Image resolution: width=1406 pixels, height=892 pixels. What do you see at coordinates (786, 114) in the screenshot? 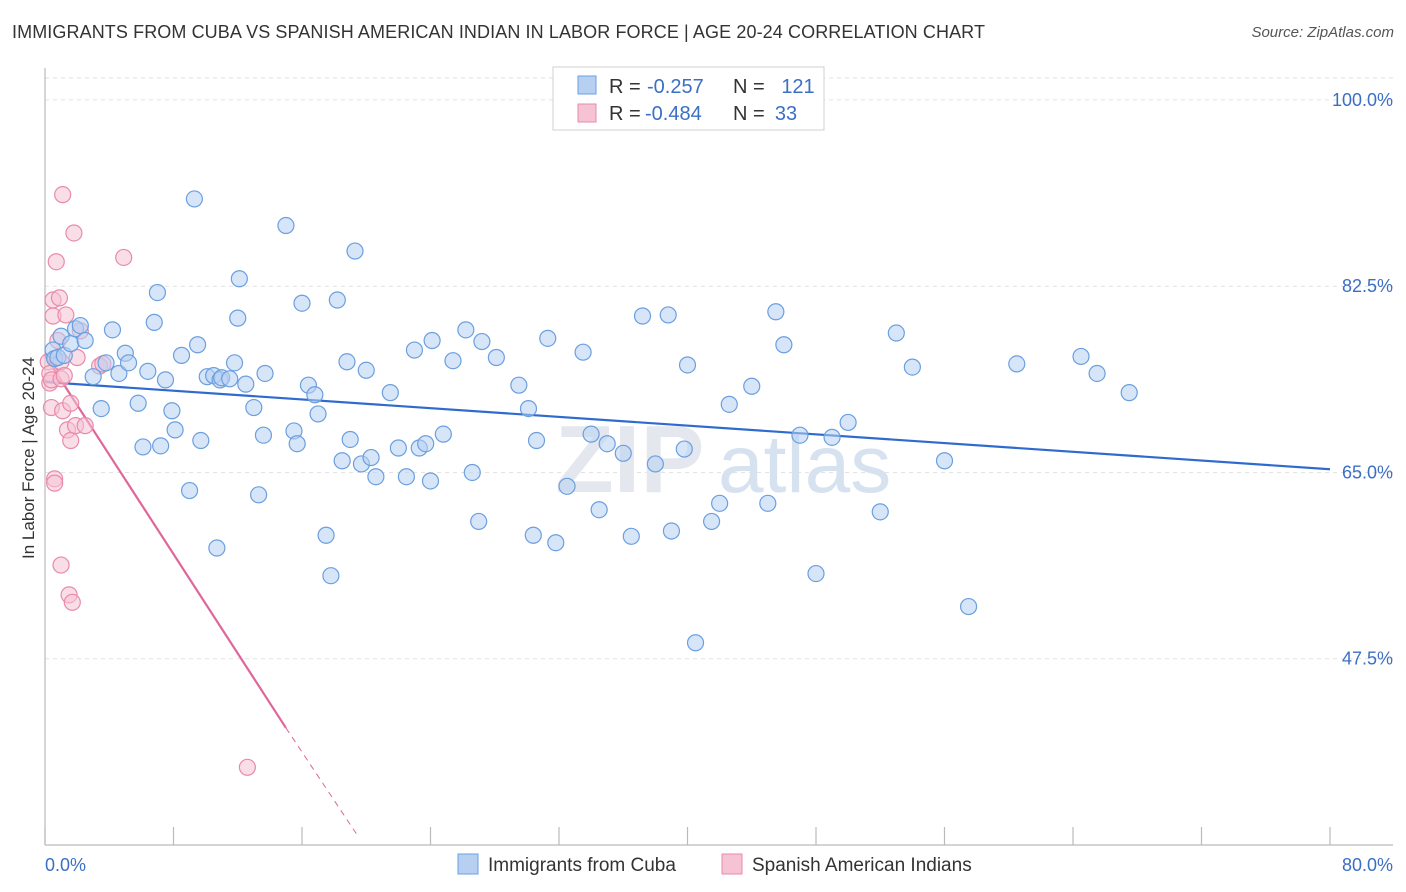
I see `legend-n-value-2: 33` at bounding box center [786, 114].